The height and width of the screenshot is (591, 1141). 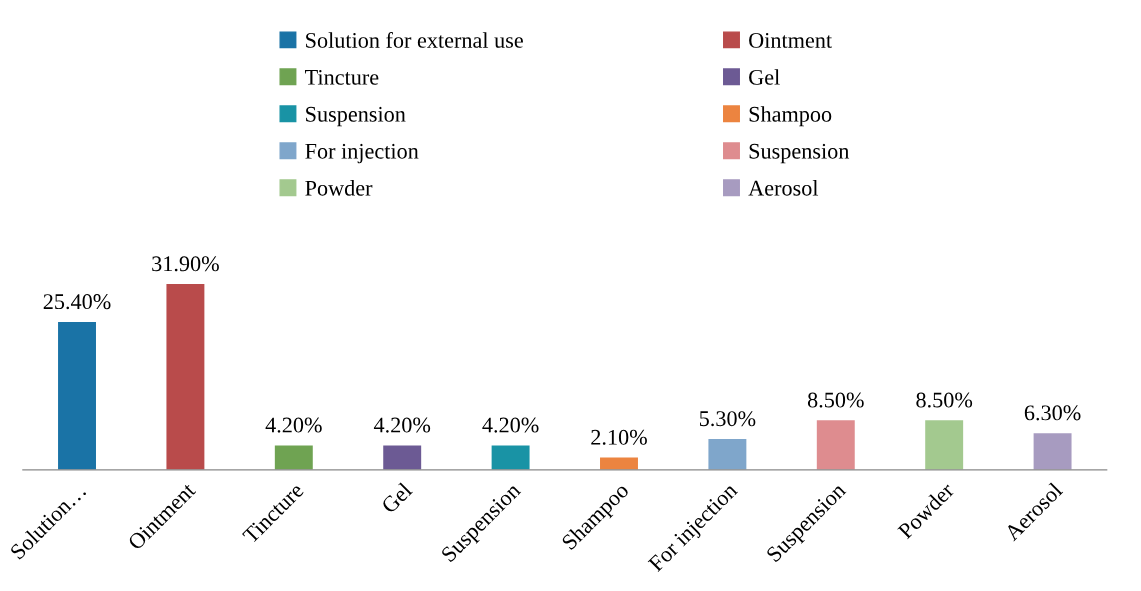 I want to click on legend-label: For injection, so click(x=362, y=153).